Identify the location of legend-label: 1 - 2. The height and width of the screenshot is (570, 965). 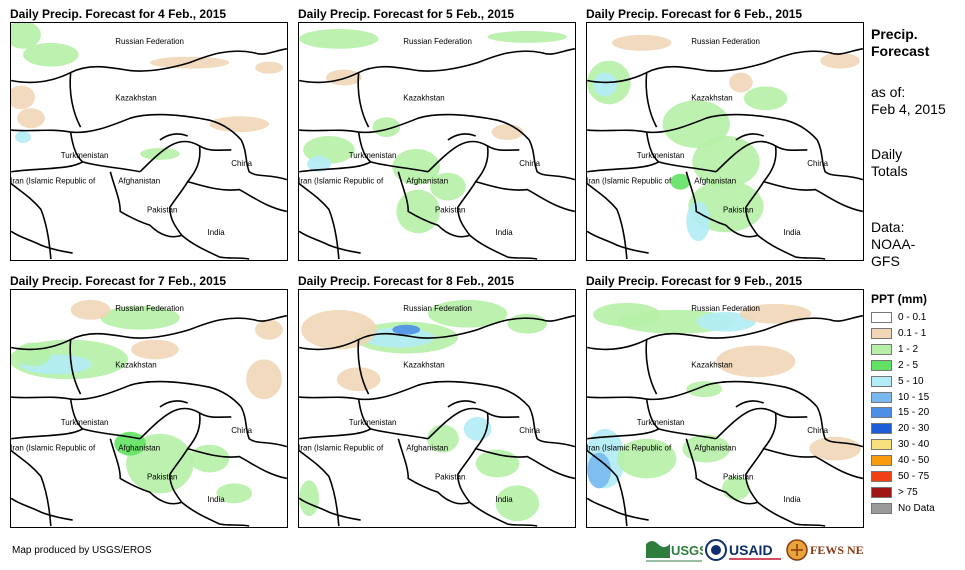
(908, 349).